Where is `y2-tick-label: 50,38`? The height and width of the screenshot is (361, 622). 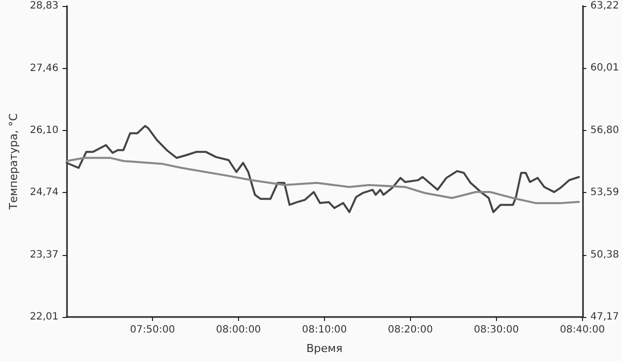
y2-tick-label: 50,38 is located at coordinates (605, 254).